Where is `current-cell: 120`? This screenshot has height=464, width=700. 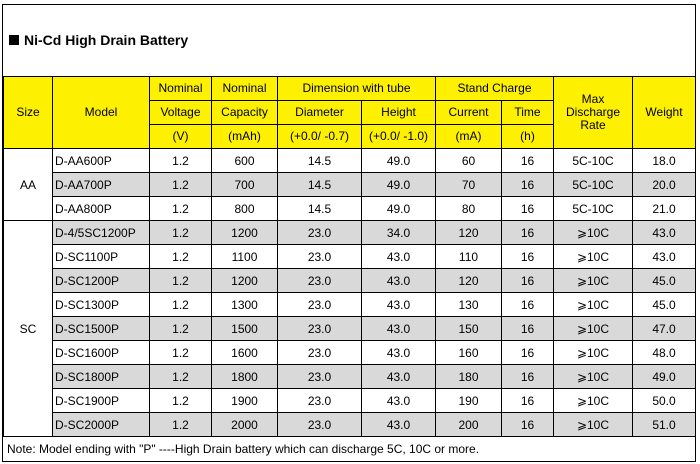 current-cell: 120 is located at coordinates (468, 232).